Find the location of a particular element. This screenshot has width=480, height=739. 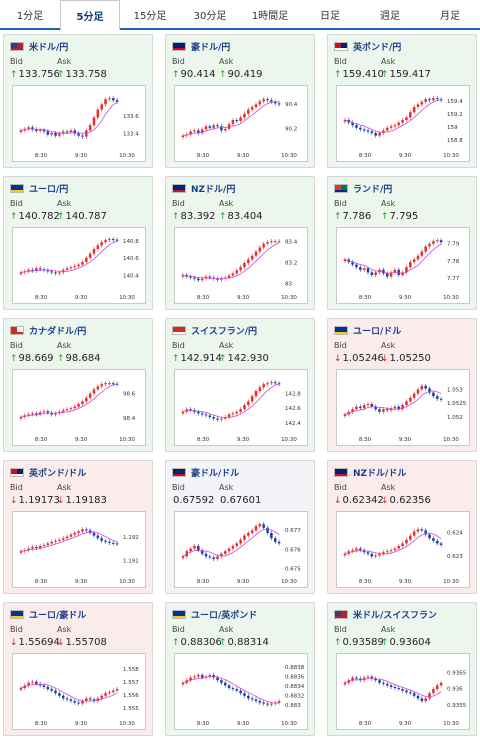

pair-header: スイスフラン/円 is located at coordinates (215, 330).